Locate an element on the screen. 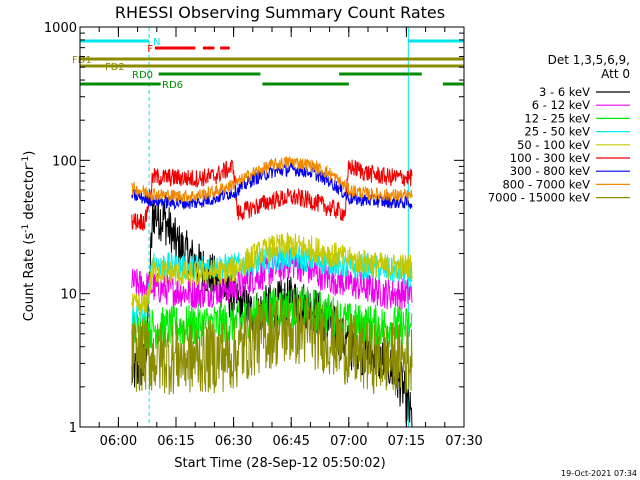  flag-label-fd1: FD1 is located at coordinates (82, 60).